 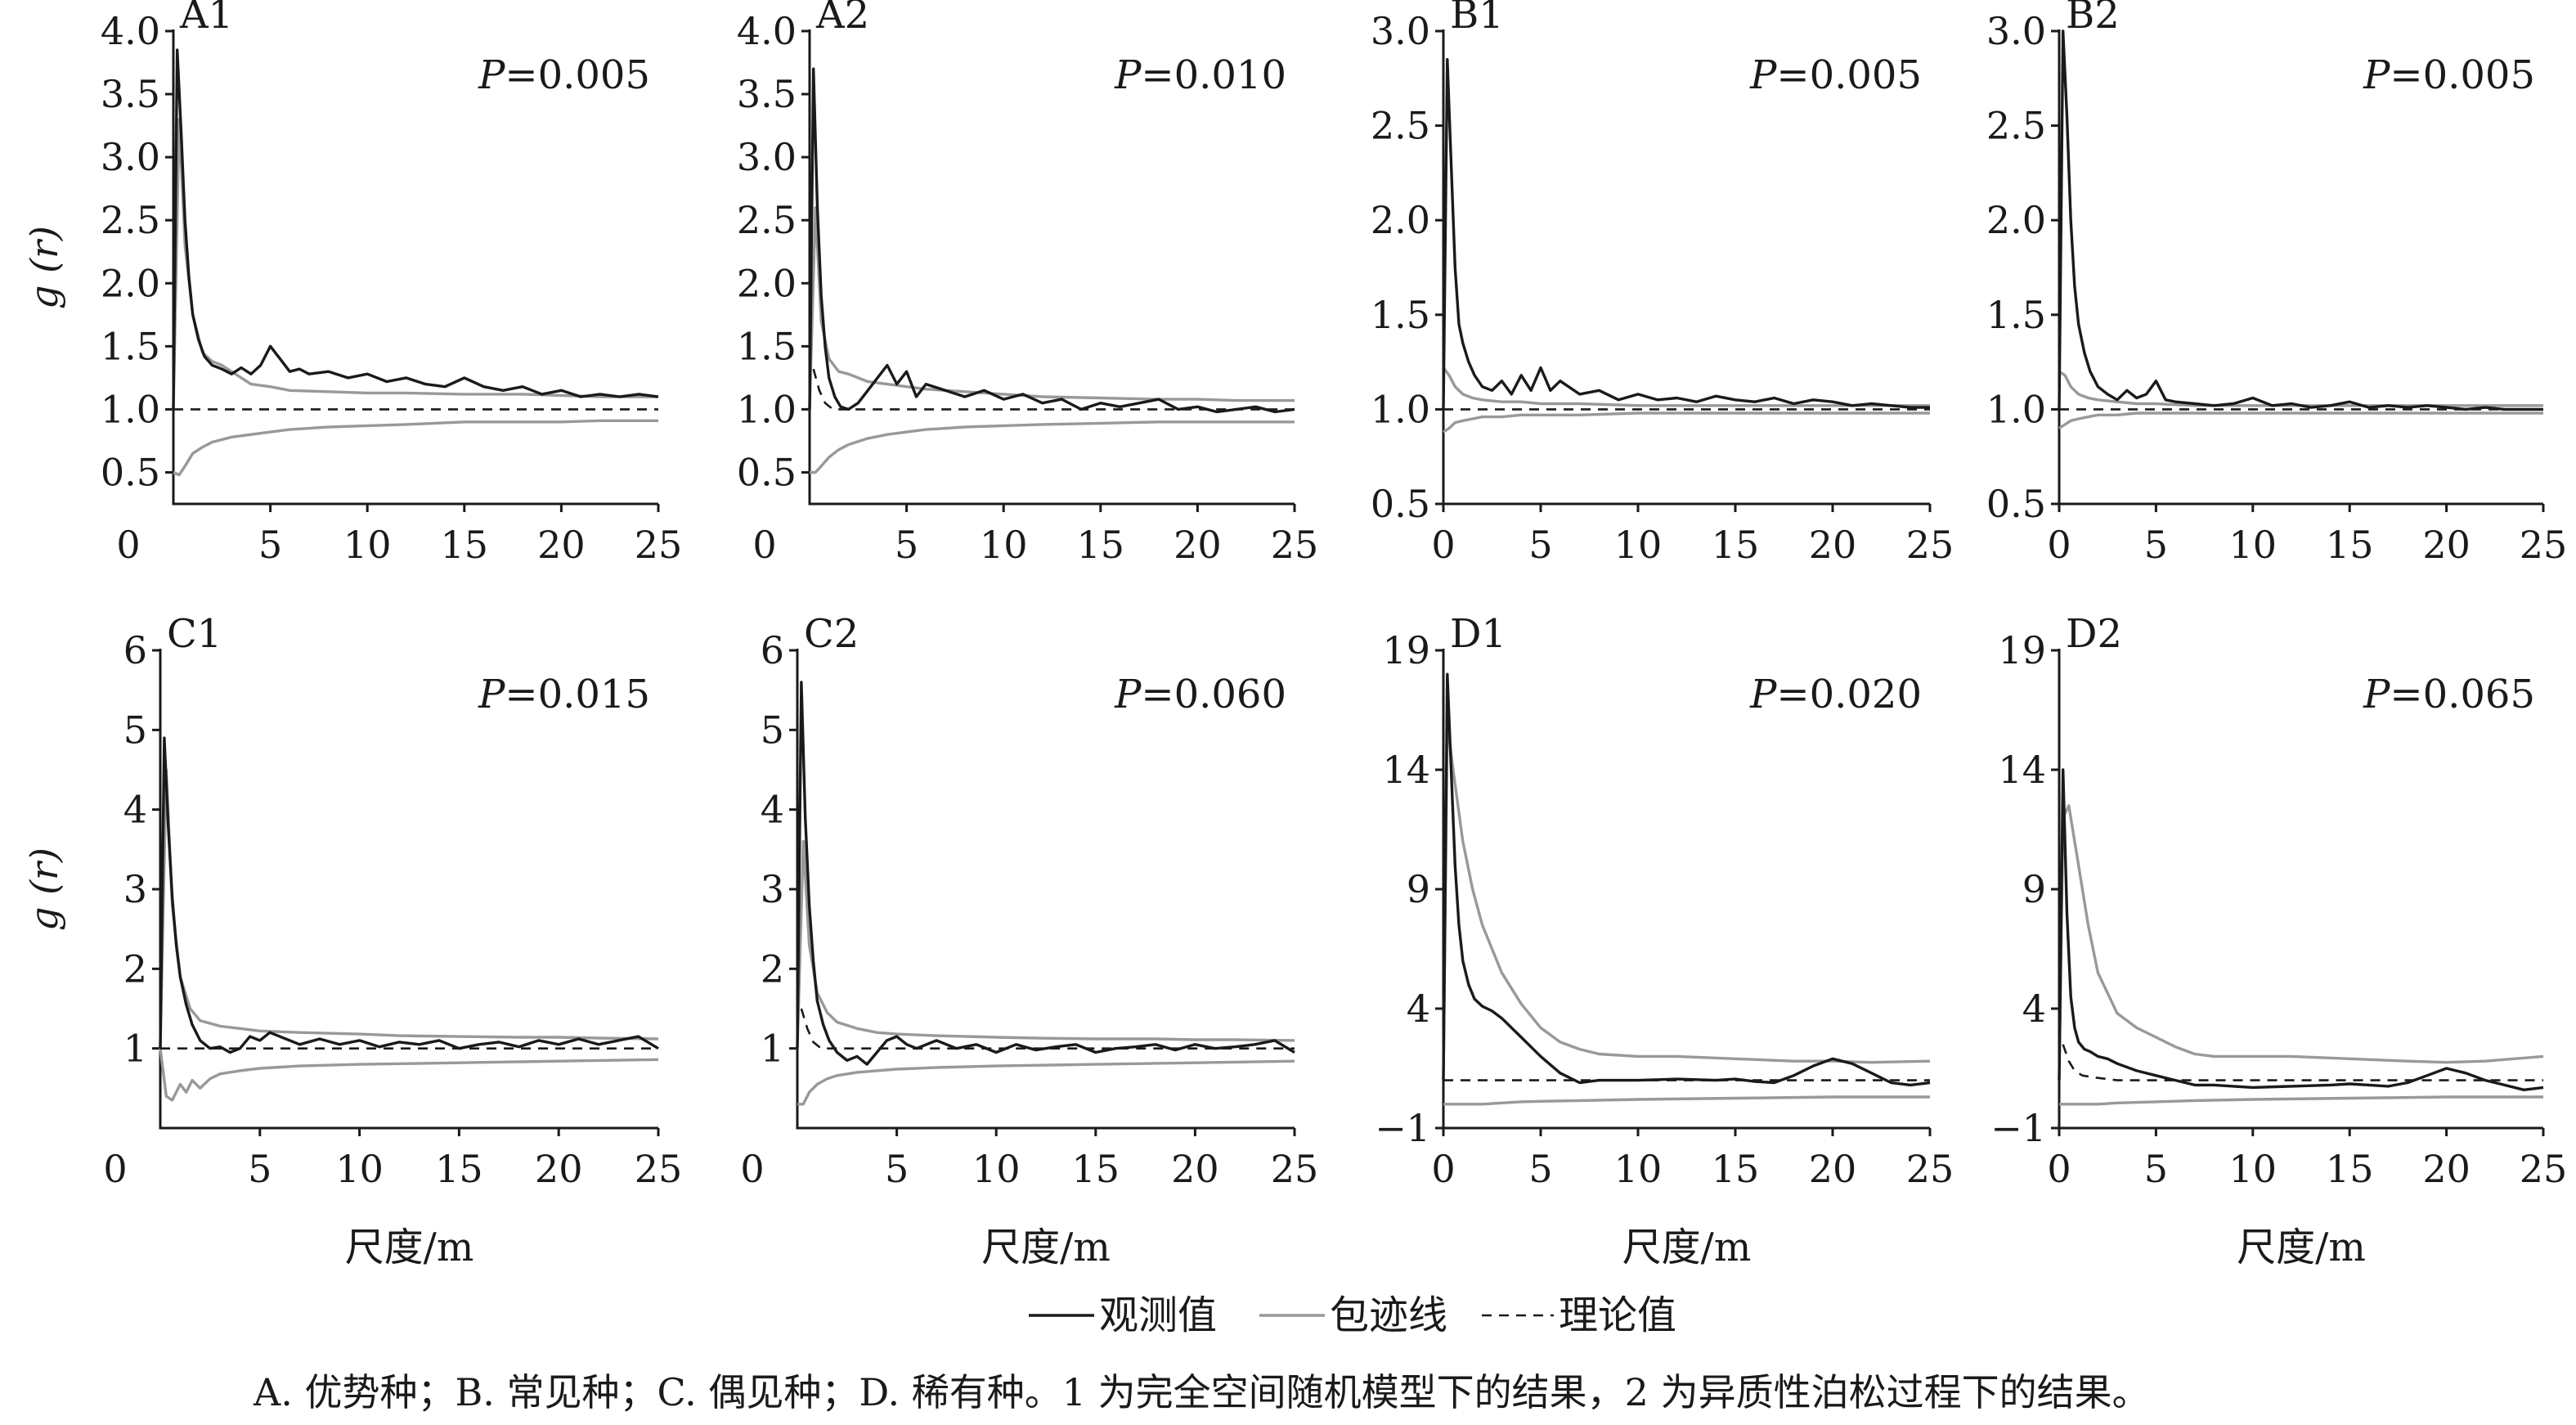 What do you see at coordinates (2156, 1169) in the screenshot?
I see `panel-d2-xtick-label: 5` at bounding box center [2156, 1169].